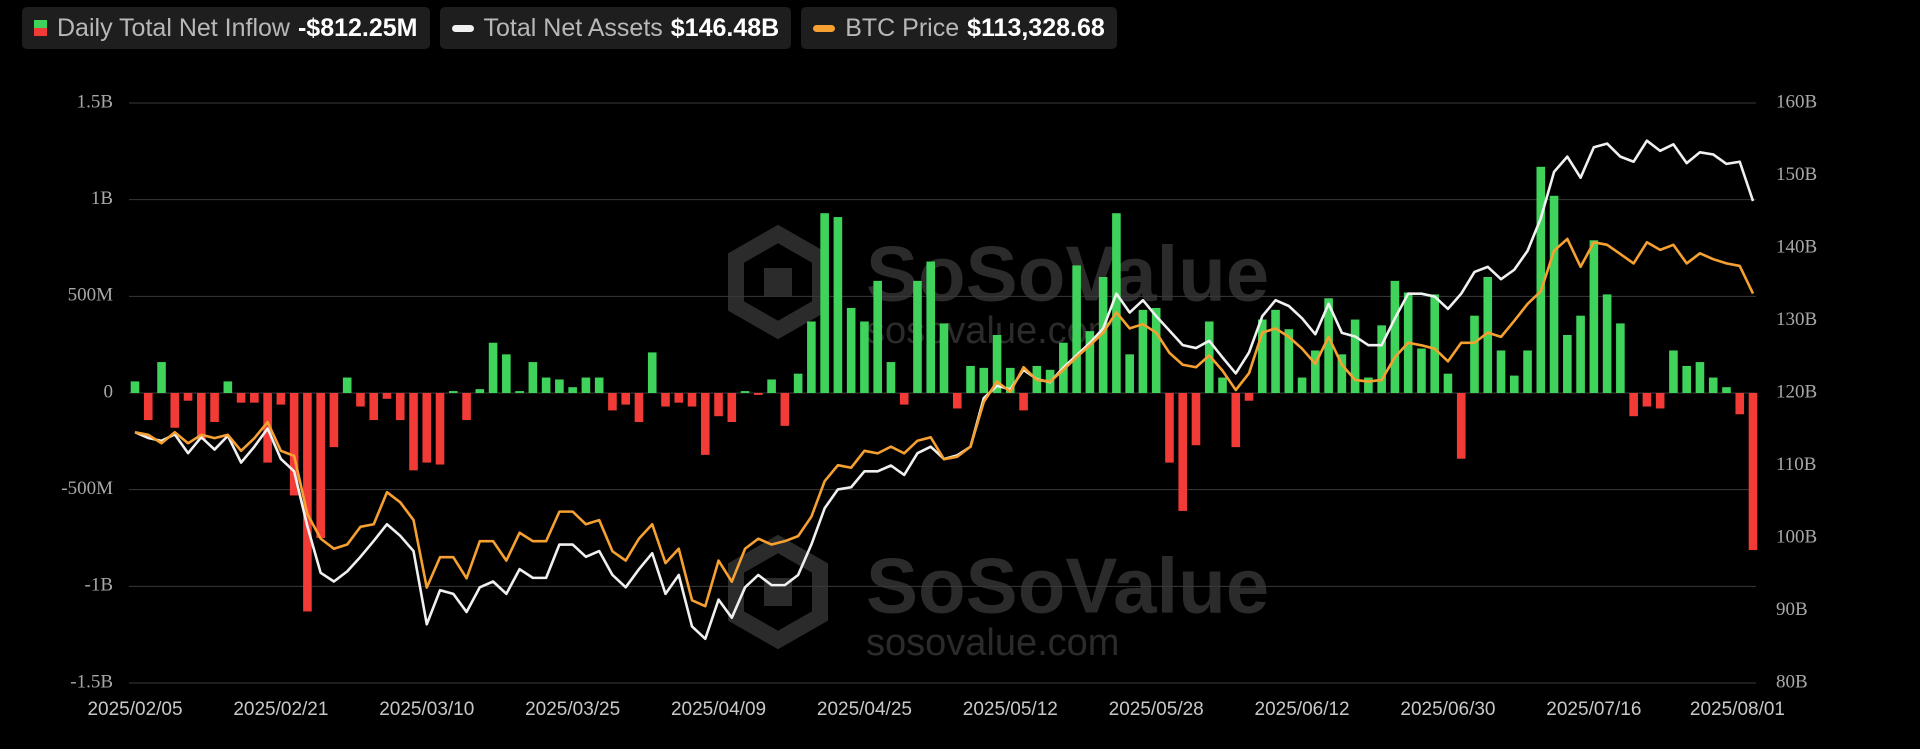 The image size is (1920, 749). Describe the element at coordinates (1796, 246) in the screenshot. I see `y2-tick-label: 140B` at that location.